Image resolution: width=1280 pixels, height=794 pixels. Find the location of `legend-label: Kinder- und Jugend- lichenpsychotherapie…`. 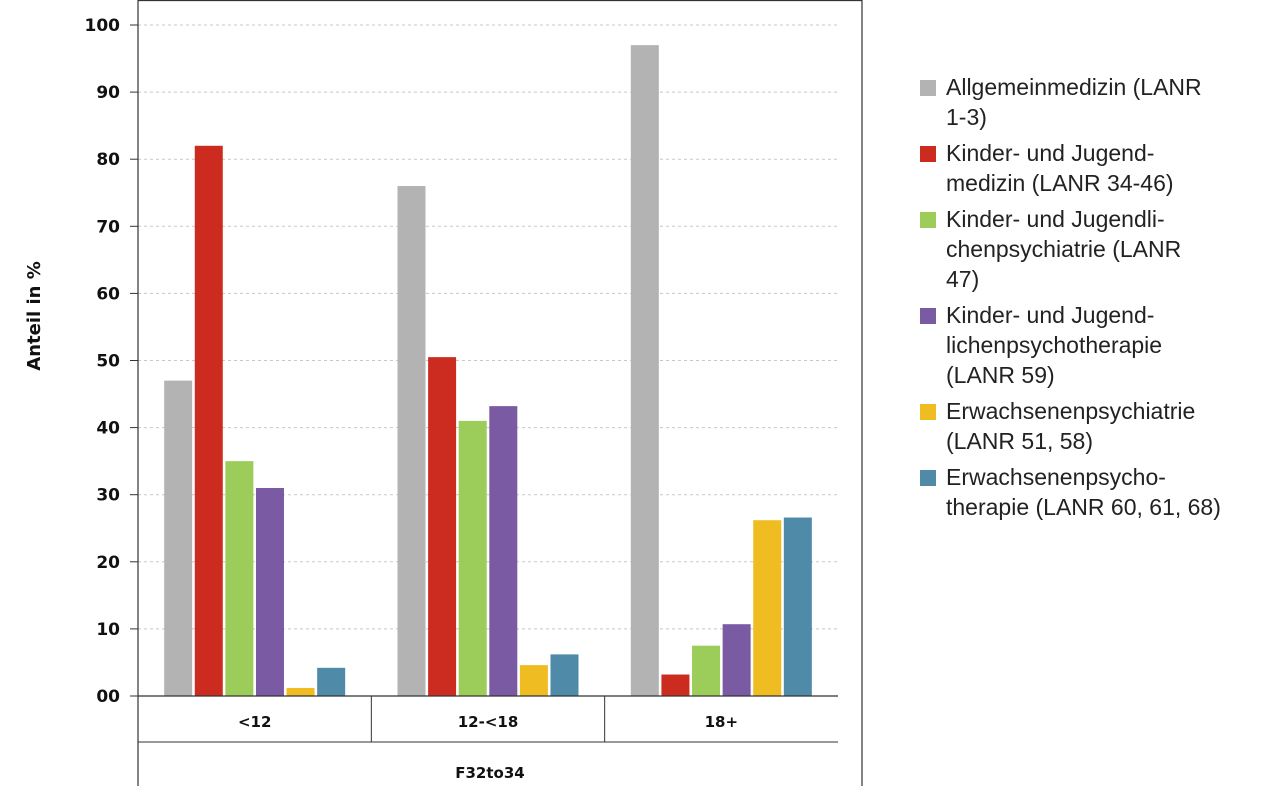

legend-label: Kinder- und Jugend- lichenpsychotherapie… is located at coordinates (1054, 345).